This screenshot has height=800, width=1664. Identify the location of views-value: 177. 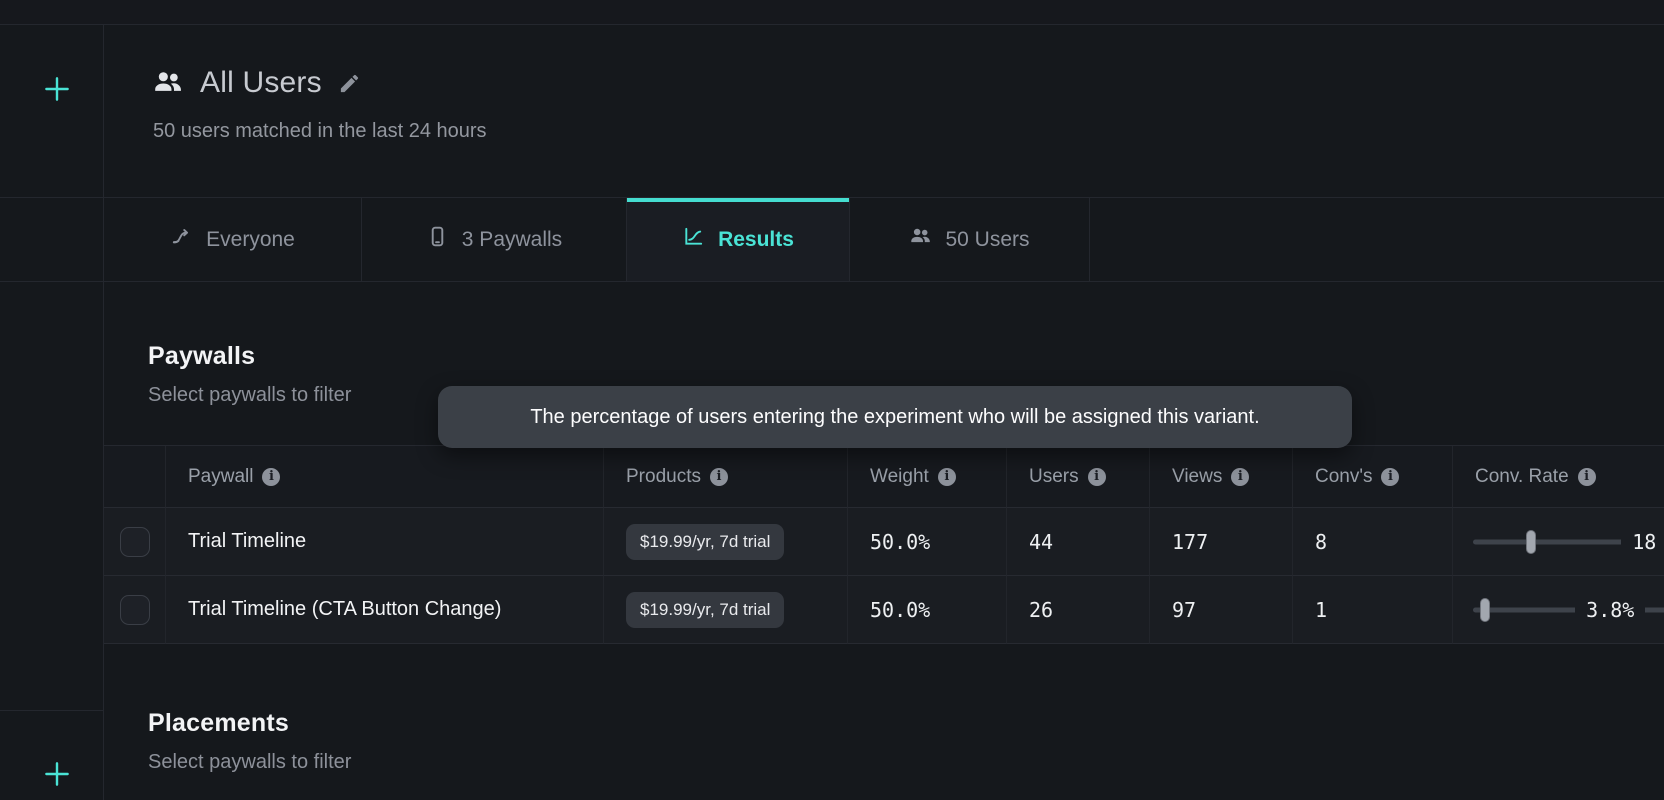
(1190, 541).